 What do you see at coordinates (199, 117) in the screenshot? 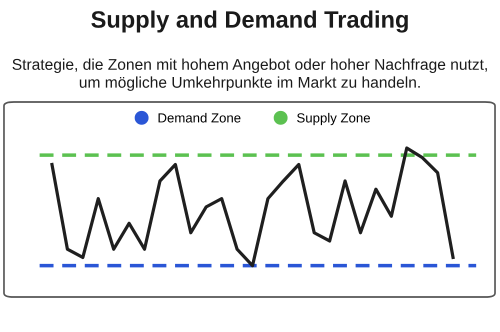
I see `legend-label: Demand Zone` at bounding box center [199, 117].